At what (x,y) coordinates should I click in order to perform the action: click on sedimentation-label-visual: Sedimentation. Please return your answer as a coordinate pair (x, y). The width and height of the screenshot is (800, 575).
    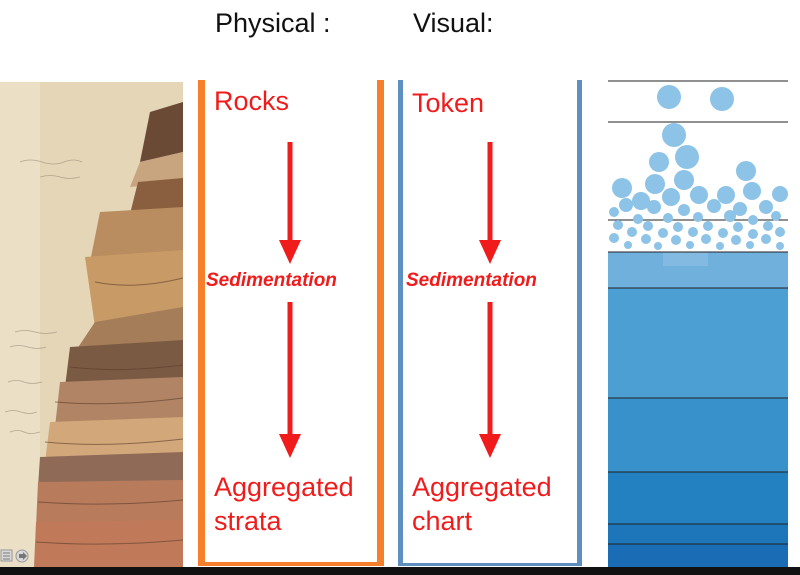
    Looking at the image, I should click on (471, 280).